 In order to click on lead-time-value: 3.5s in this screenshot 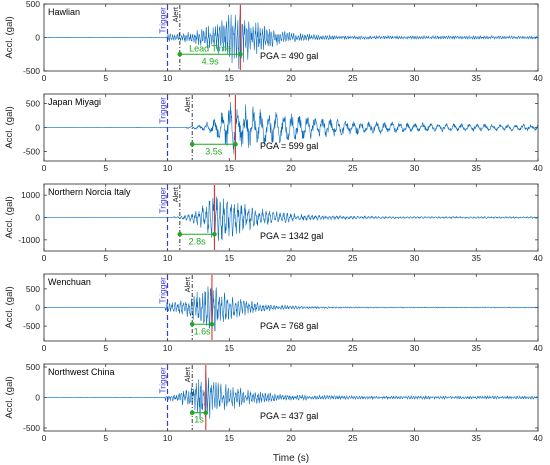, I will do `click(214, 151)`.